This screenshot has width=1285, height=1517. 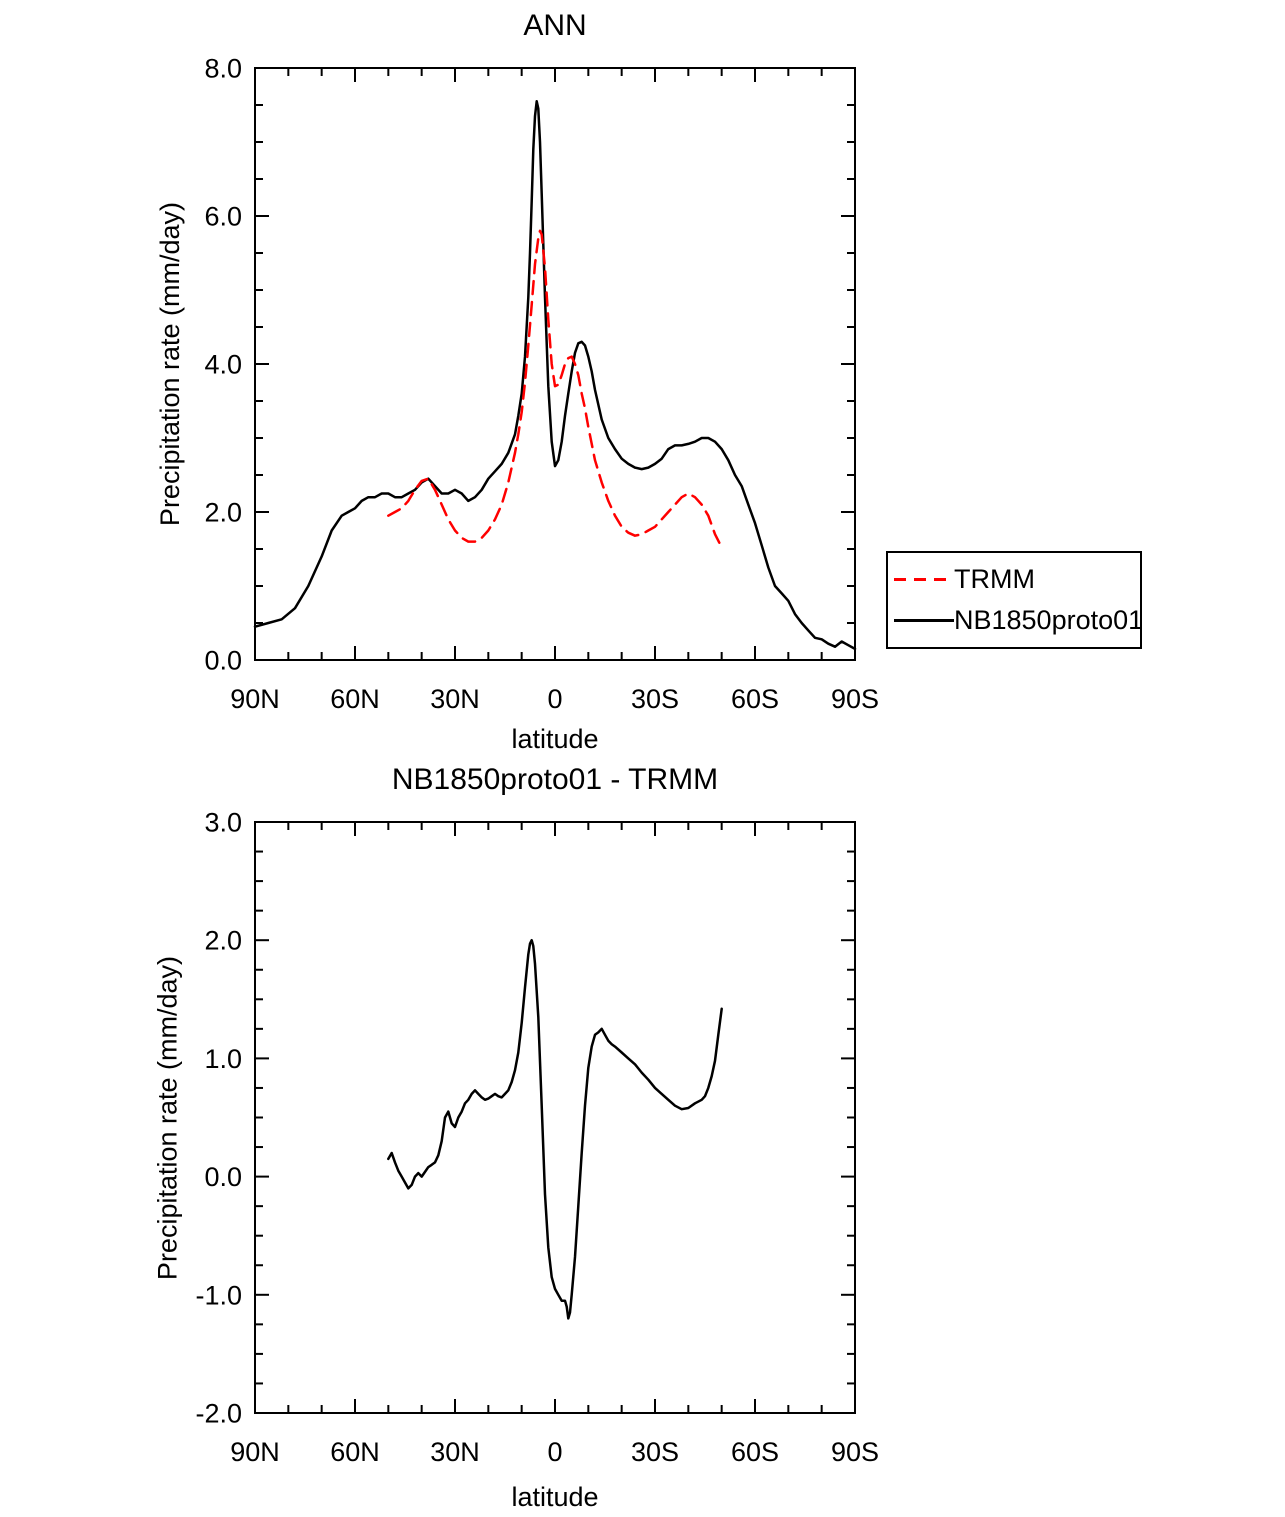 What do you see at coordinates (223, 216) in the screenshot?
I see `svg-text: 6.0` at bounding box center [223, 216].